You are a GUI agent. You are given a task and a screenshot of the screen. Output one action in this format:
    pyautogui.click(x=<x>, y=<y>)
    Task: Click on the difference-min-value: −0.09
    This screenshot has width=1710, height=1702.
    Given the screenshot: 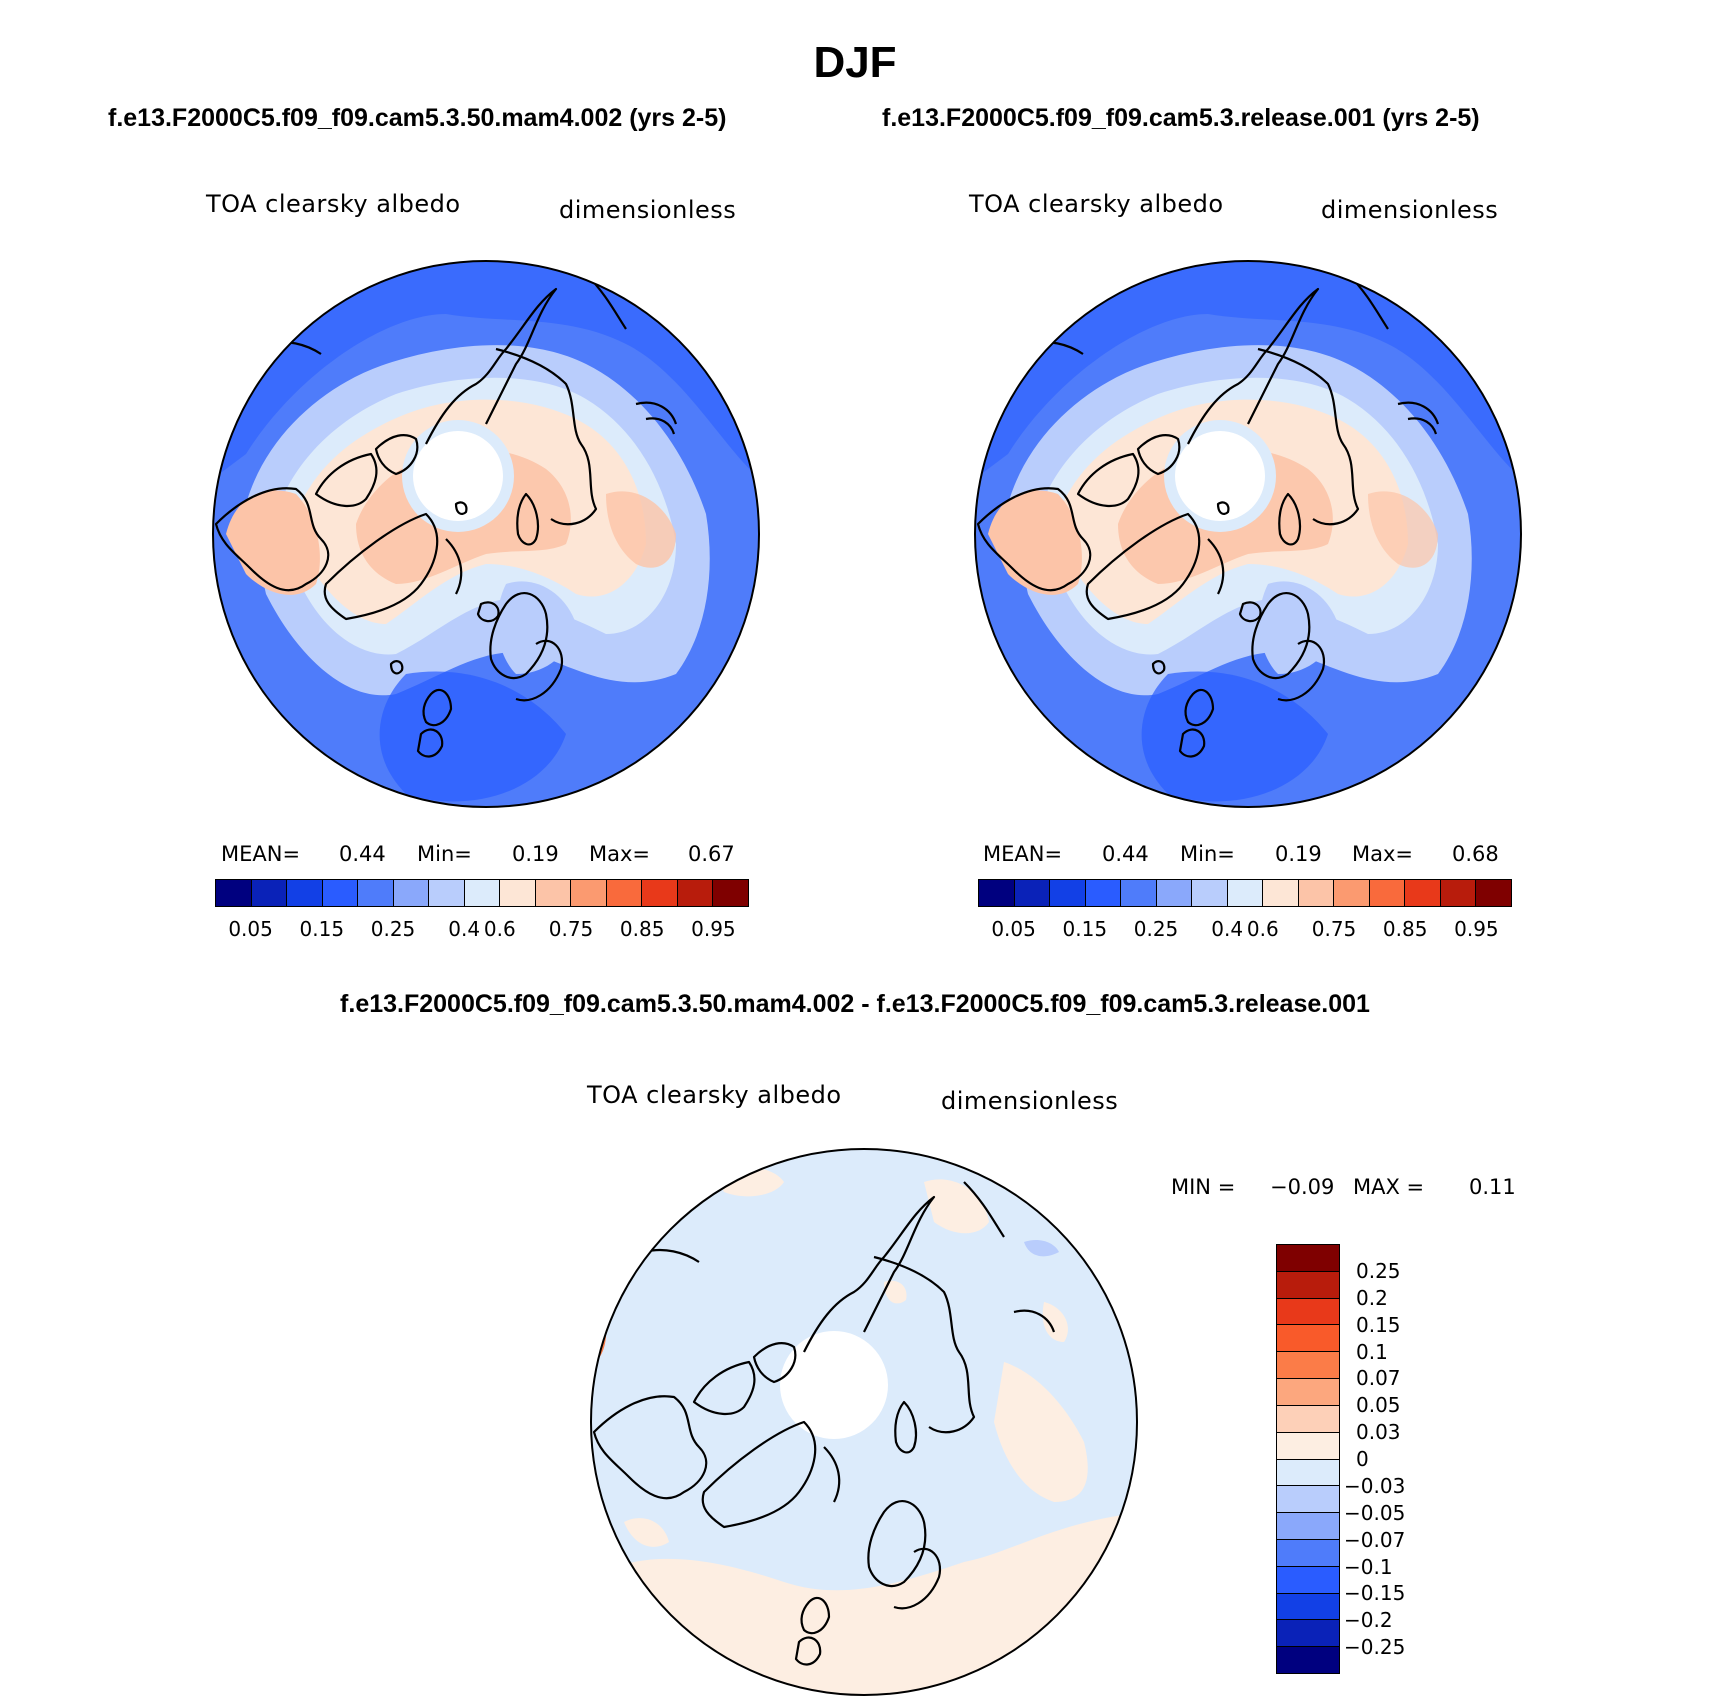 What is the action you would take?
    pyautogui.click(x=1302, y=1187)
    